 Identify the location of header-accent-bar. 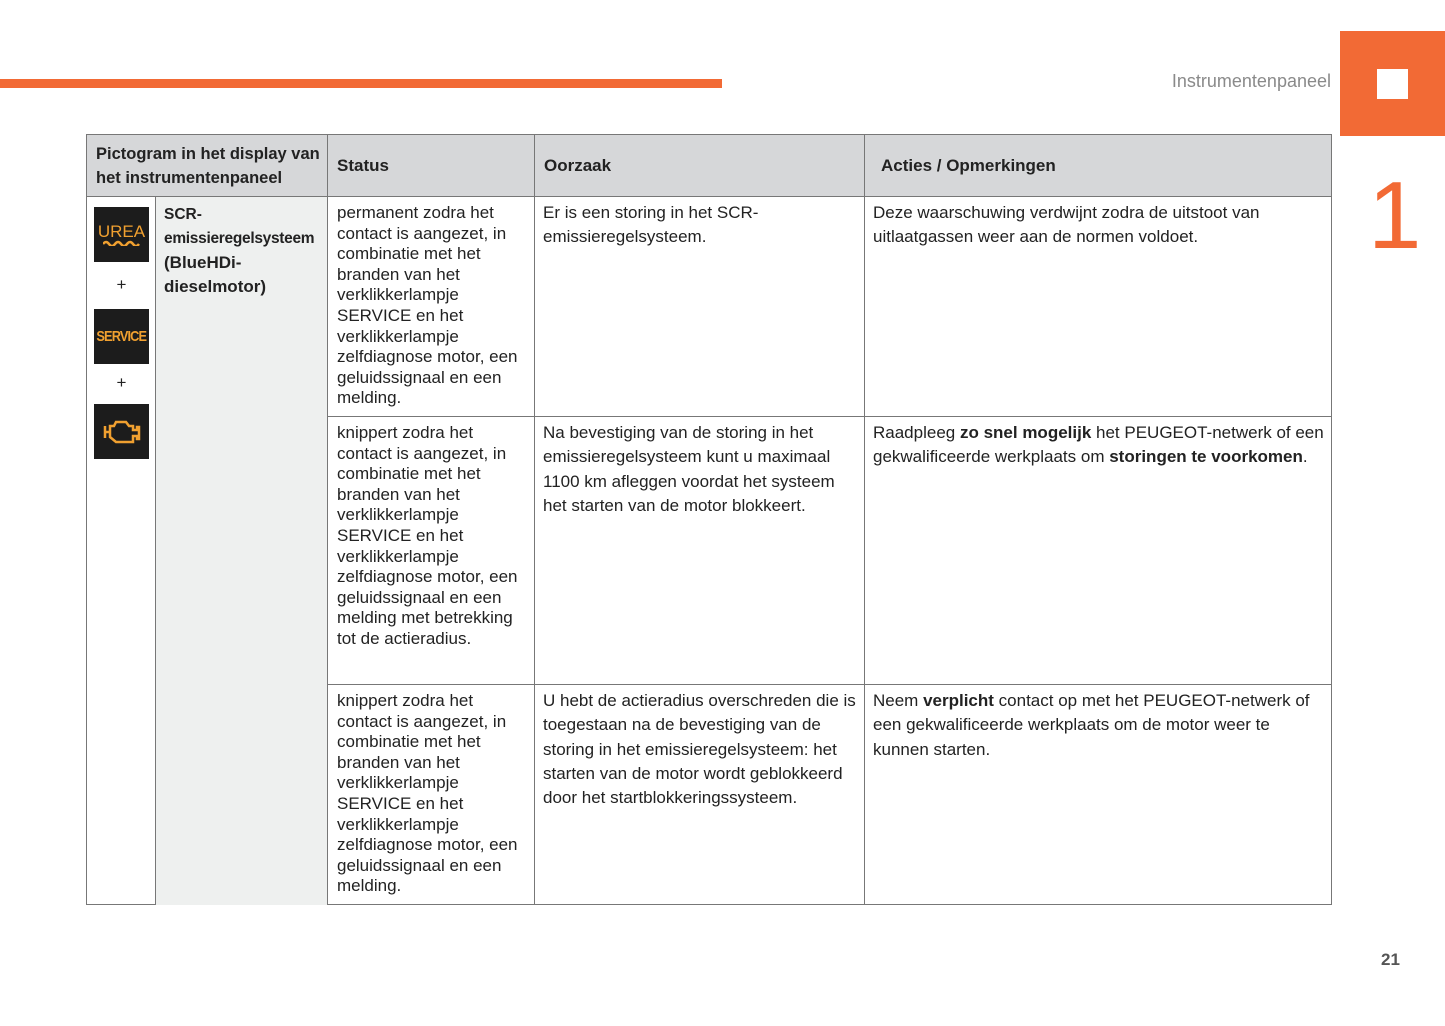
(361, 83).